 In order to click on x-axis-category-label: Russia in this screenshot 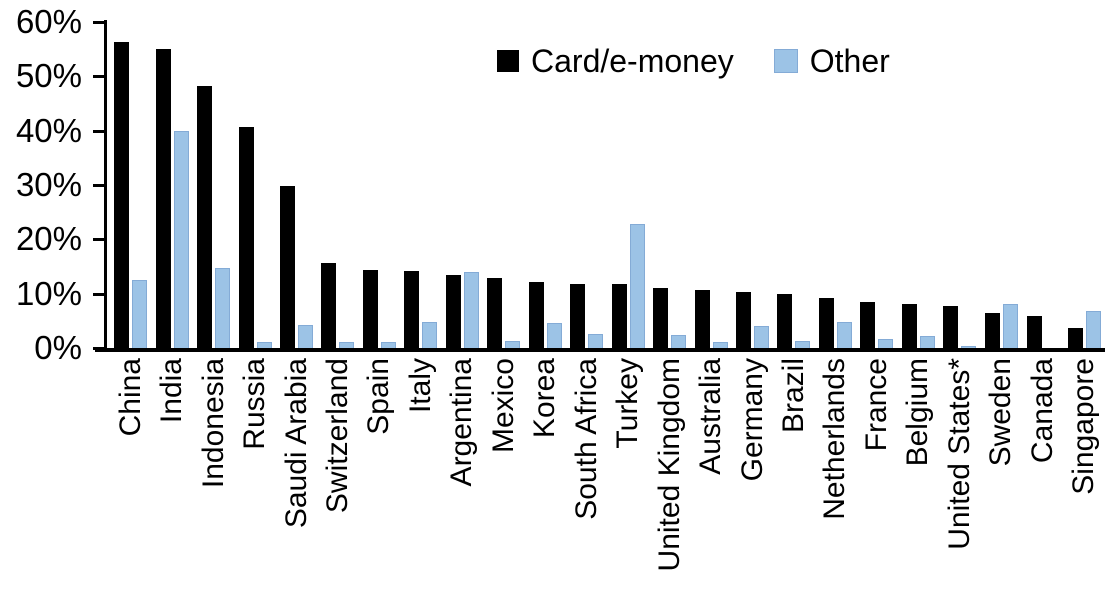, I will do `click(255, 404)`.